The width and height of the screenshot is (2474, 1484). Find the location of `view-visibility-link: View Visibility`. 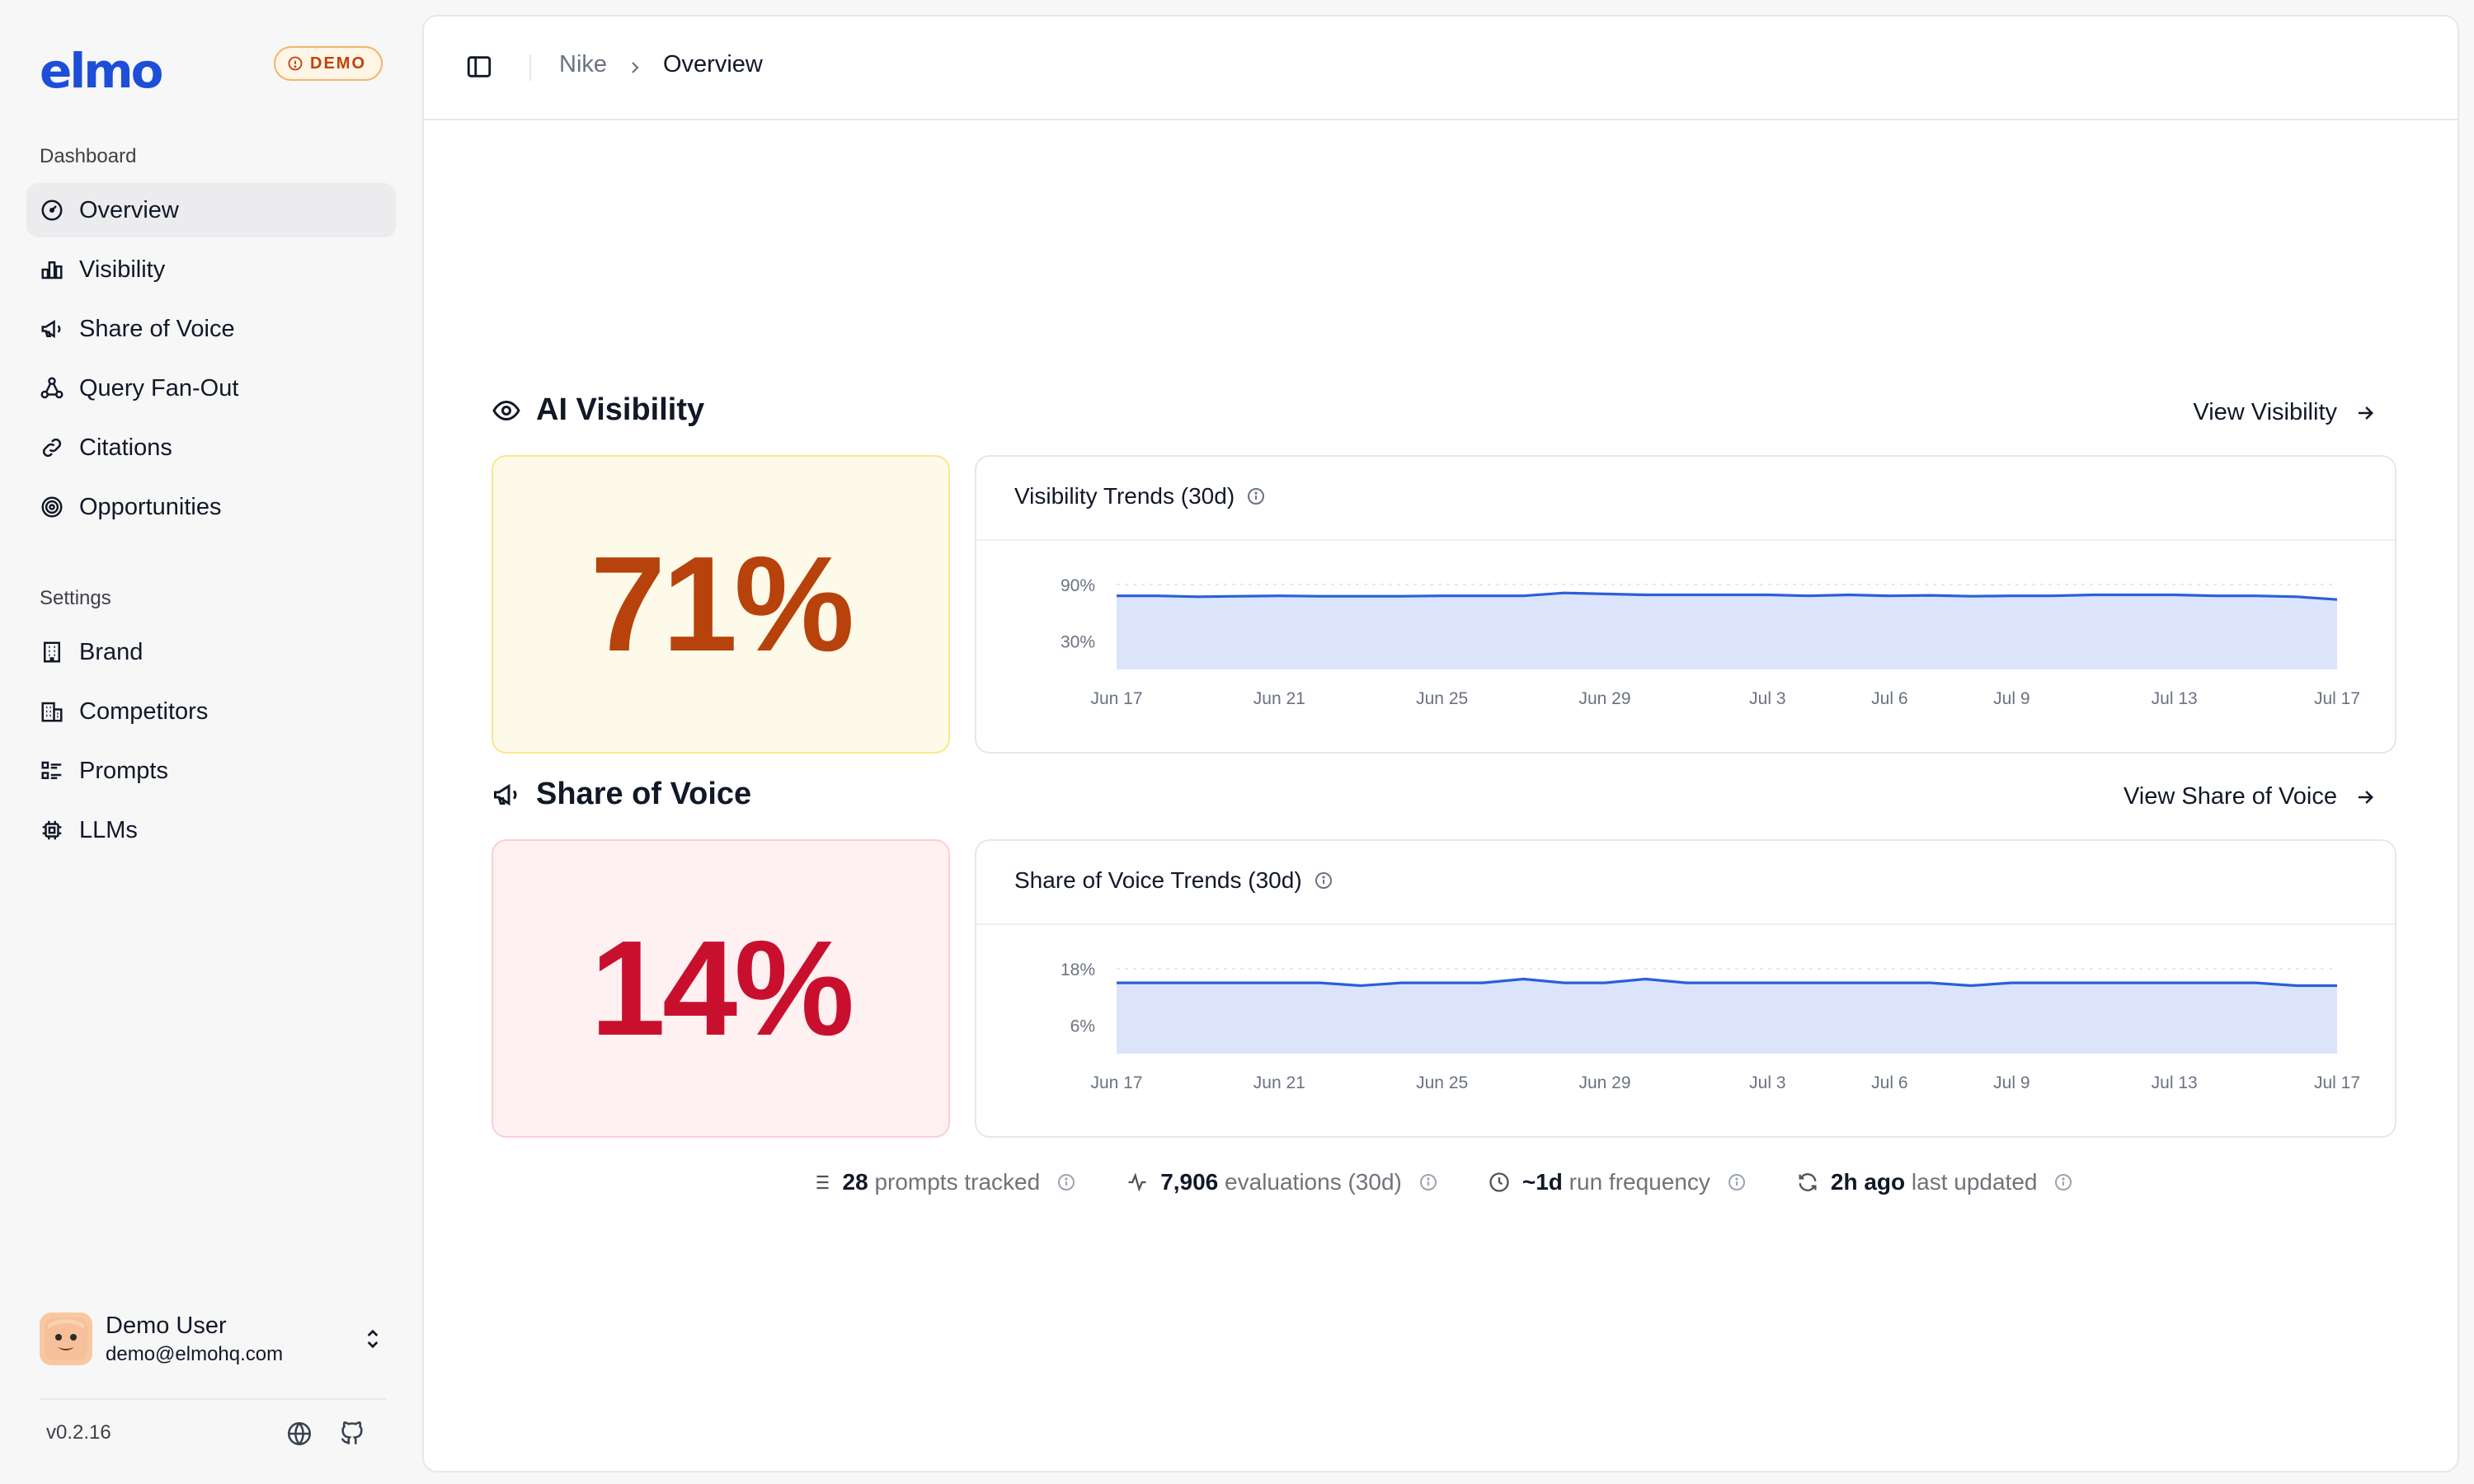

view-visibility-link: View Visibility is located at coordinates (2285, 412).